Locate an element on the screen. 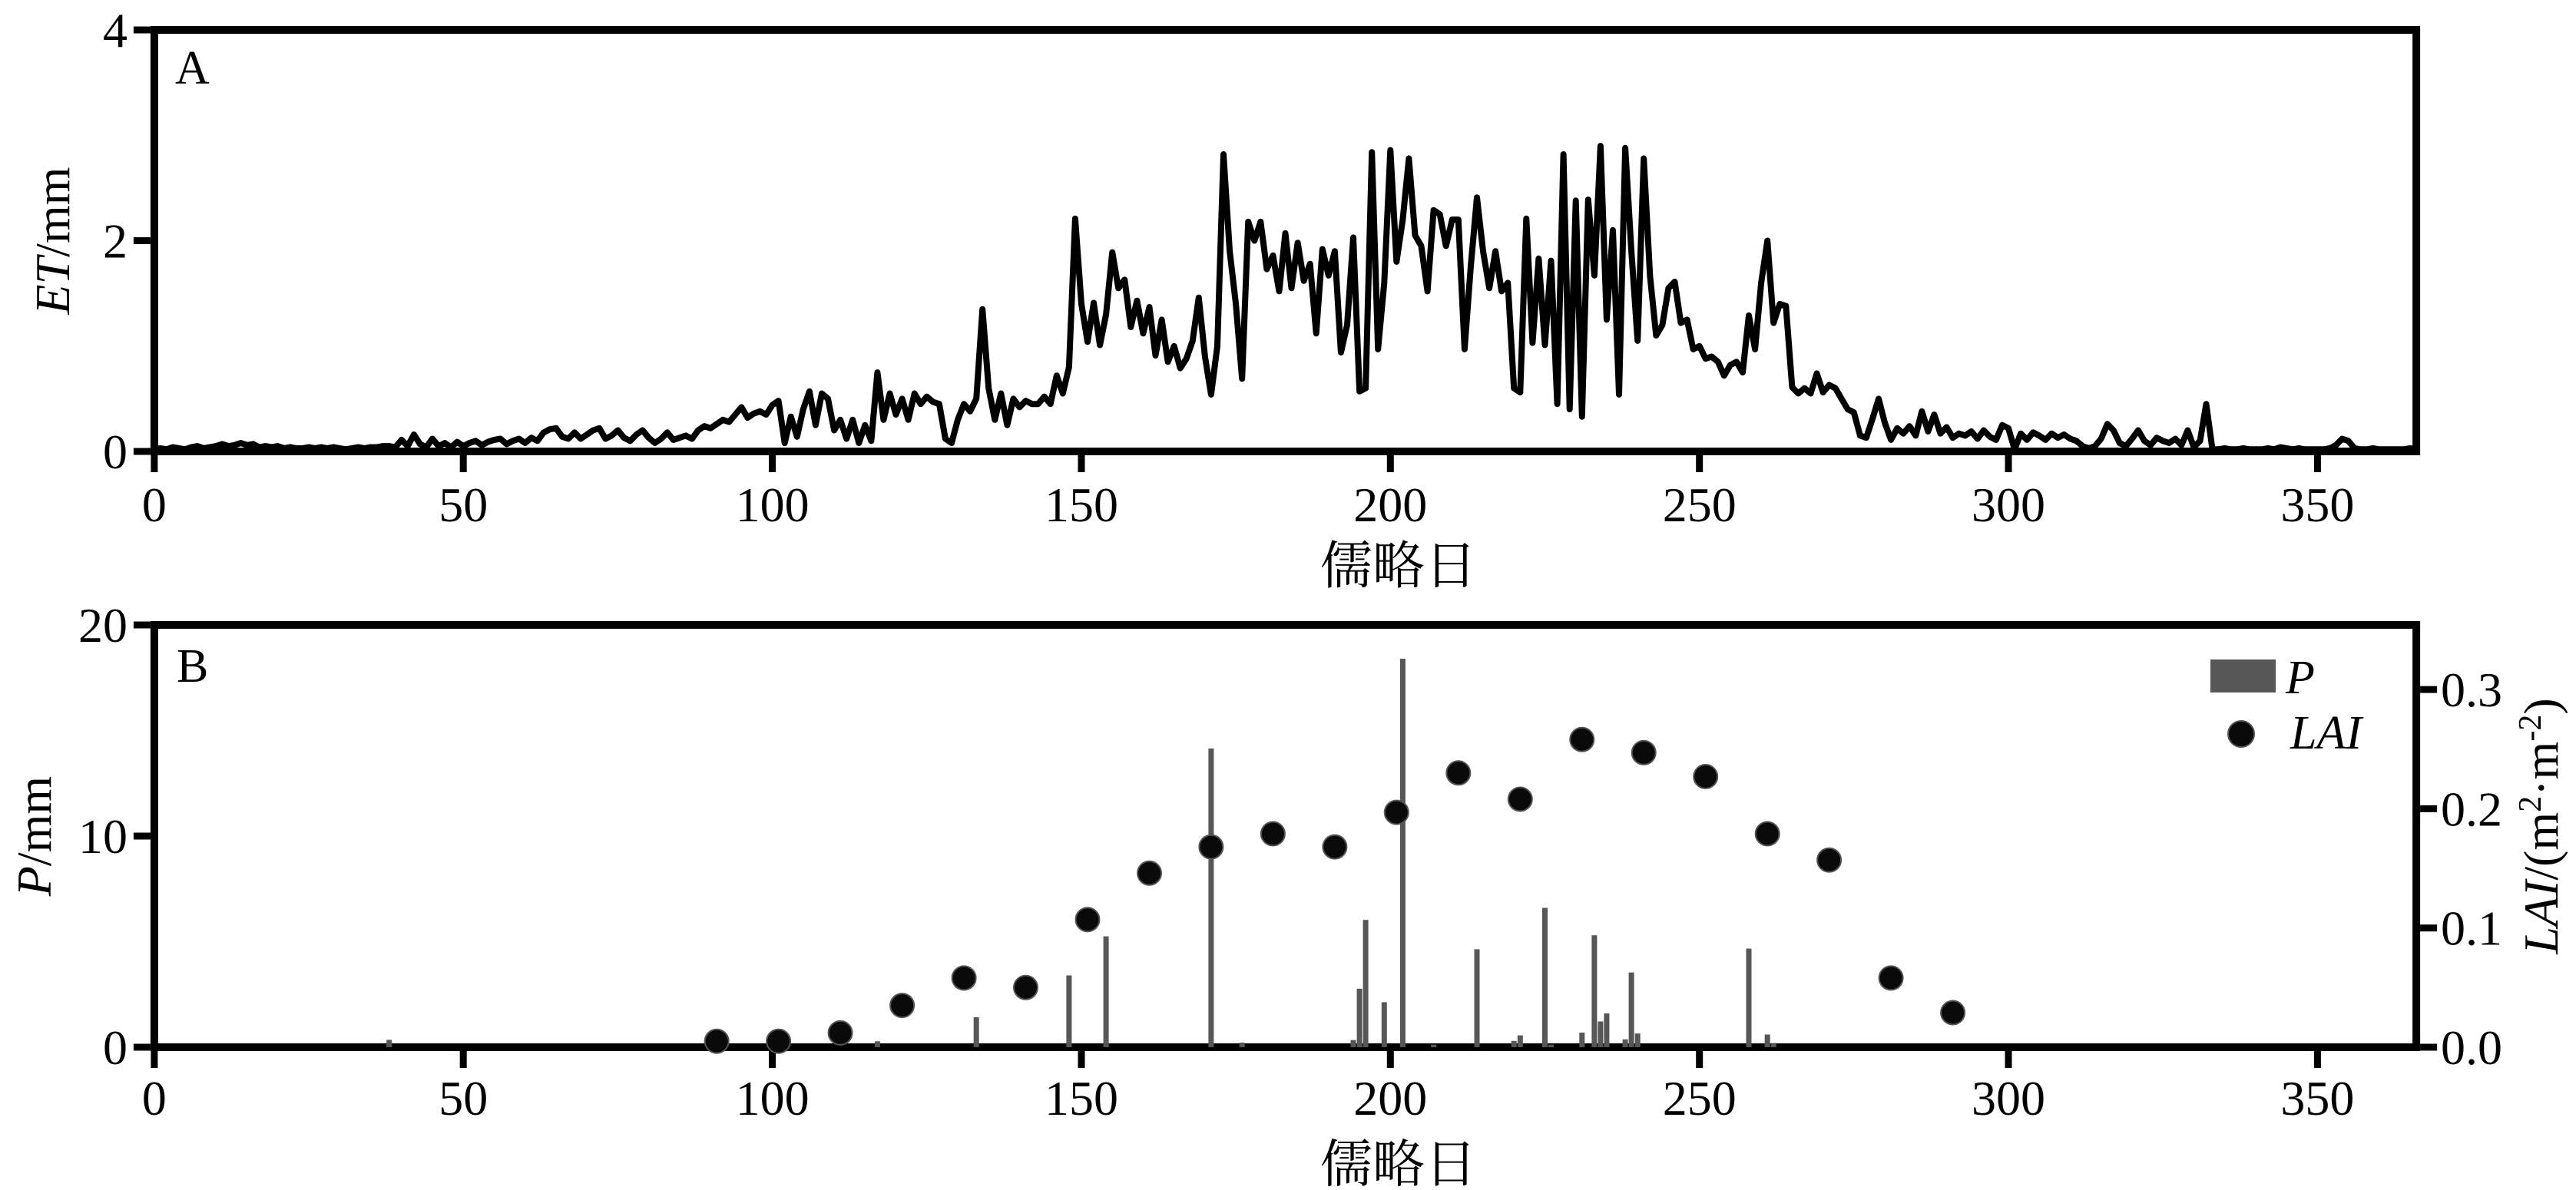 The width and height of the screenshot is (2576, 1190). svg-text: 2 is located at coordinates (115, 241).